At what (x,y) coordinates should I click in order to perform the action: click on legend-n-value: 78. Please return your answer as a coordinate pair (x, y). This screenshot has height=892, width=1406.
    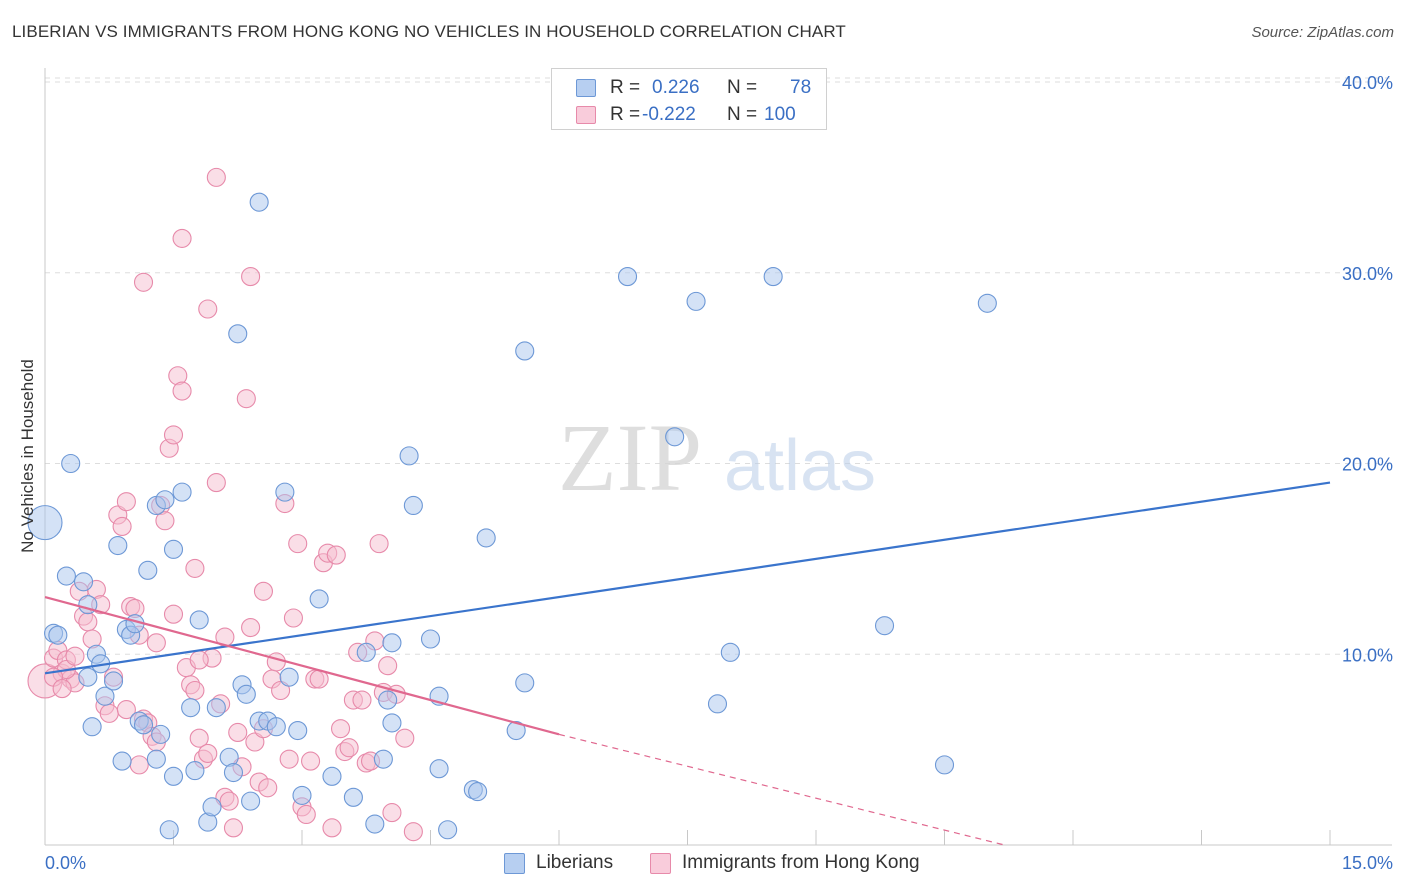
    Looking at the image, I should click on (801, 87).